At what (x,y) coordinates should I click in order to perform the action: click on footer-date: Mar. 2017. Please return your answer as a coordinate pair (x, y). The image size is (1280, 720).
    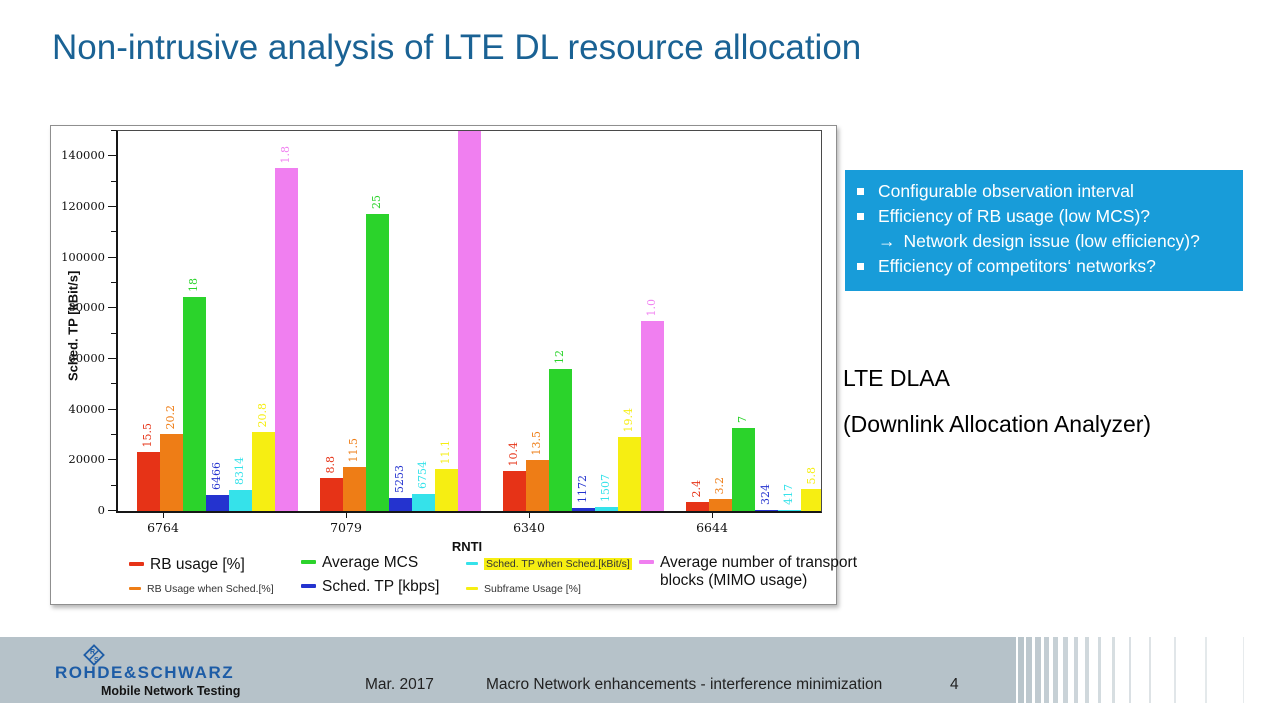
    Looking at the image, I should click on (399, 684).